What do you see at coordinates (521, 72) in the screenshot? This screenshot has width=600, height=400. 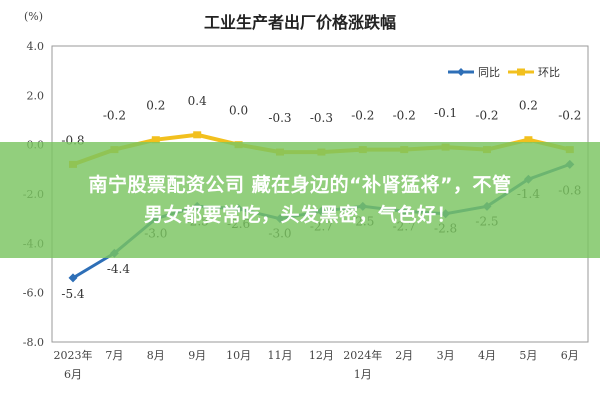 I see `legend-marker-mom` at bounding box center [521, 72].